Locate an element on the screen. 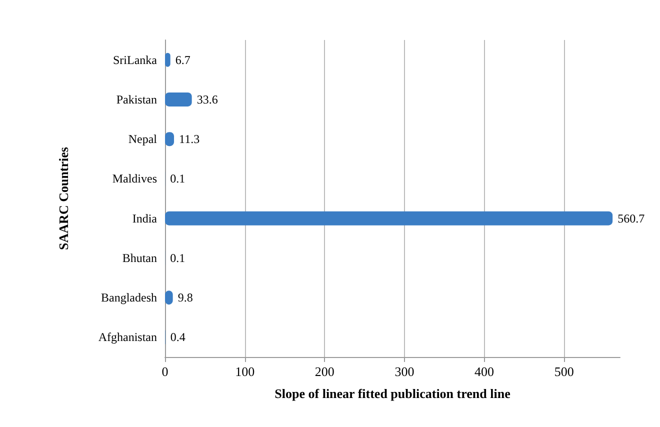  y-tick-label: India is located at coordinates (145, 218).